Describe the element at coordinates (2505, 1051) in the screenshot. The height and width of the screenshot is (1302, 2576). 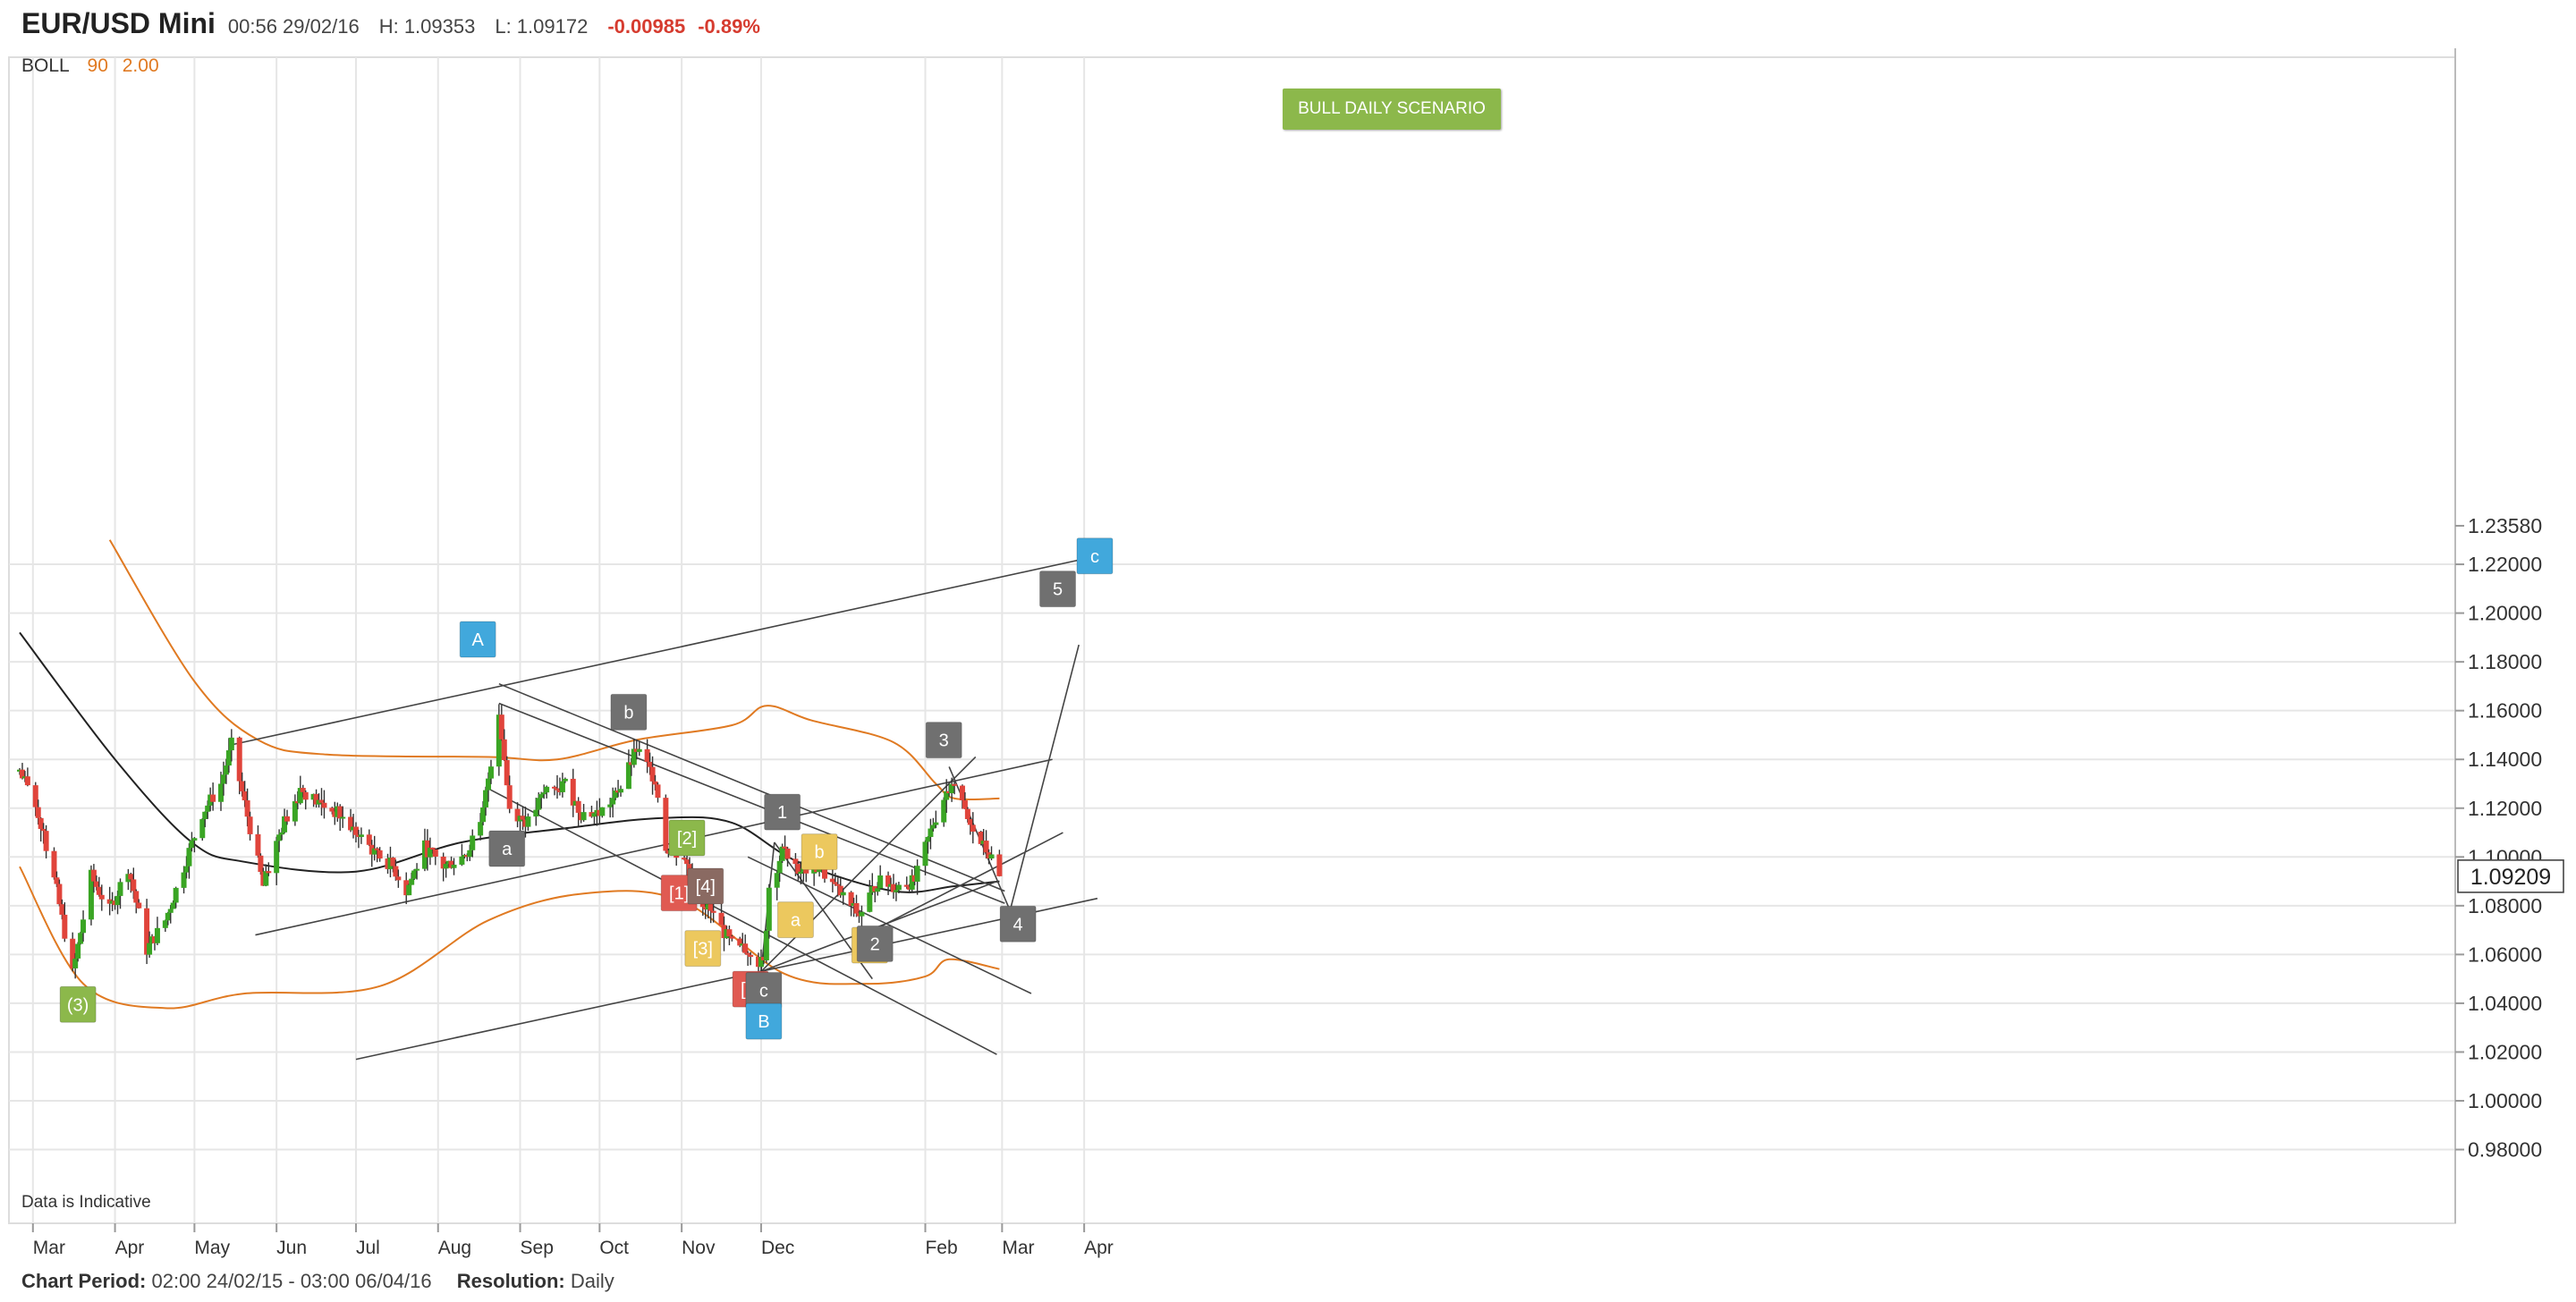
I see `y-tick-label: 1.02000` at that location.